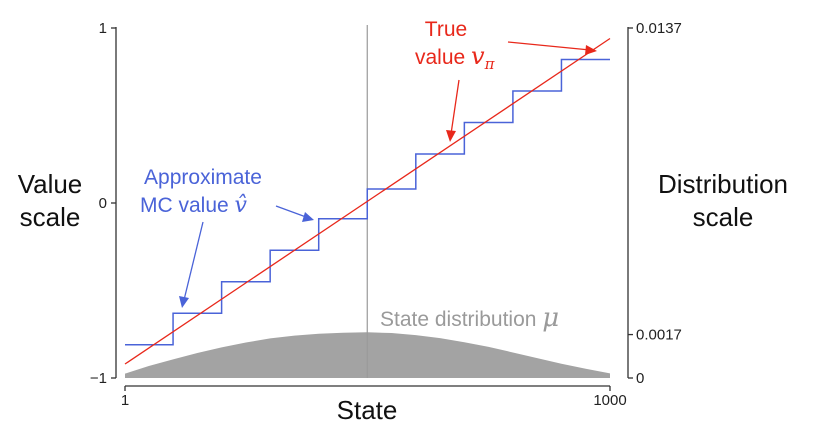  I want to click on x-ticks: 1 1000, so click(374, 397).